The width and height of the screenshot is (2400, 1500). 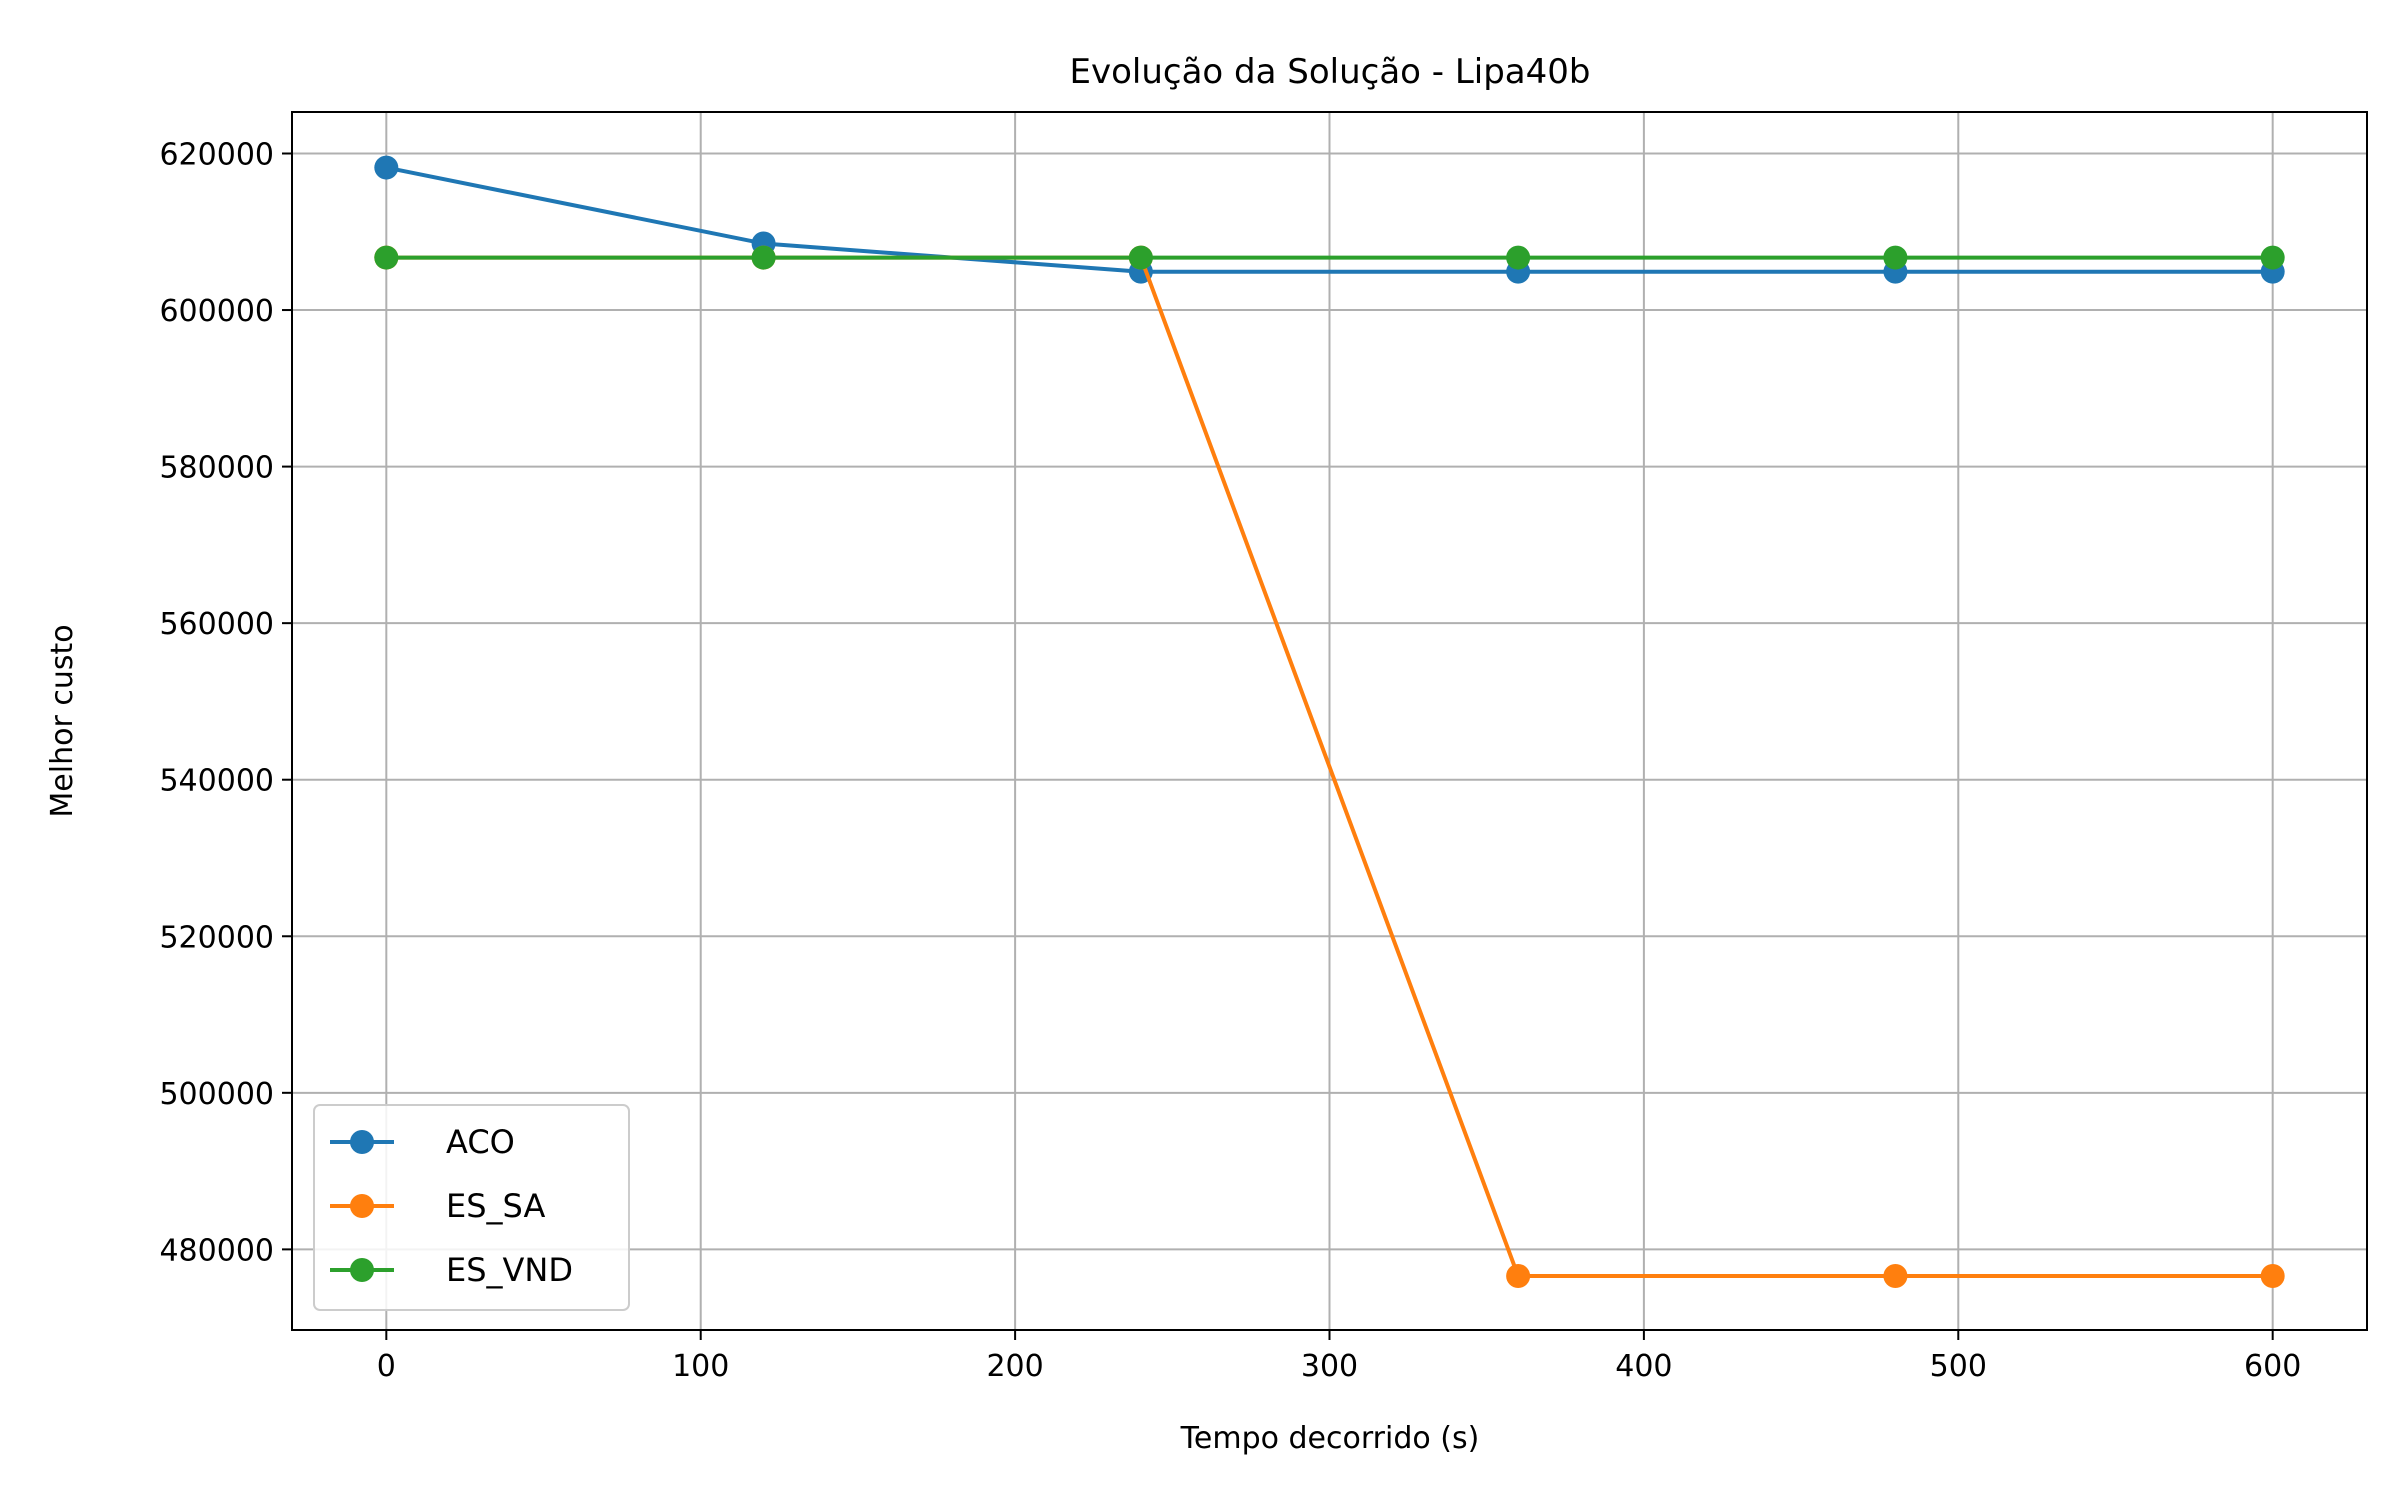 What do you see at coordinates (1330, 1438) in the screenshot?
I see `x-axis-label: Tempo decorrido (s)` at bounding box center [1330, 1438].